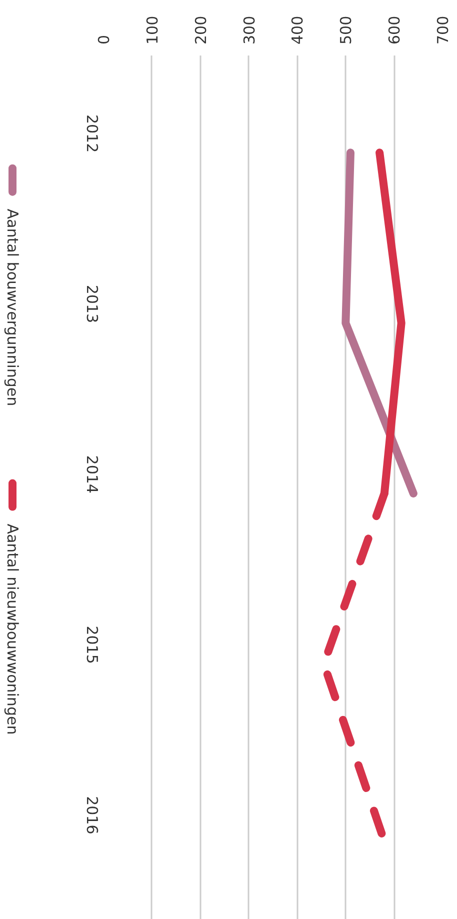 This screenshot has height=919, width=457. What do you see at coordinates (13, 629) in the screenshot?
I see `legend-label: Aantal nieuwbouwwoningen` at bounding box center [13, 629].